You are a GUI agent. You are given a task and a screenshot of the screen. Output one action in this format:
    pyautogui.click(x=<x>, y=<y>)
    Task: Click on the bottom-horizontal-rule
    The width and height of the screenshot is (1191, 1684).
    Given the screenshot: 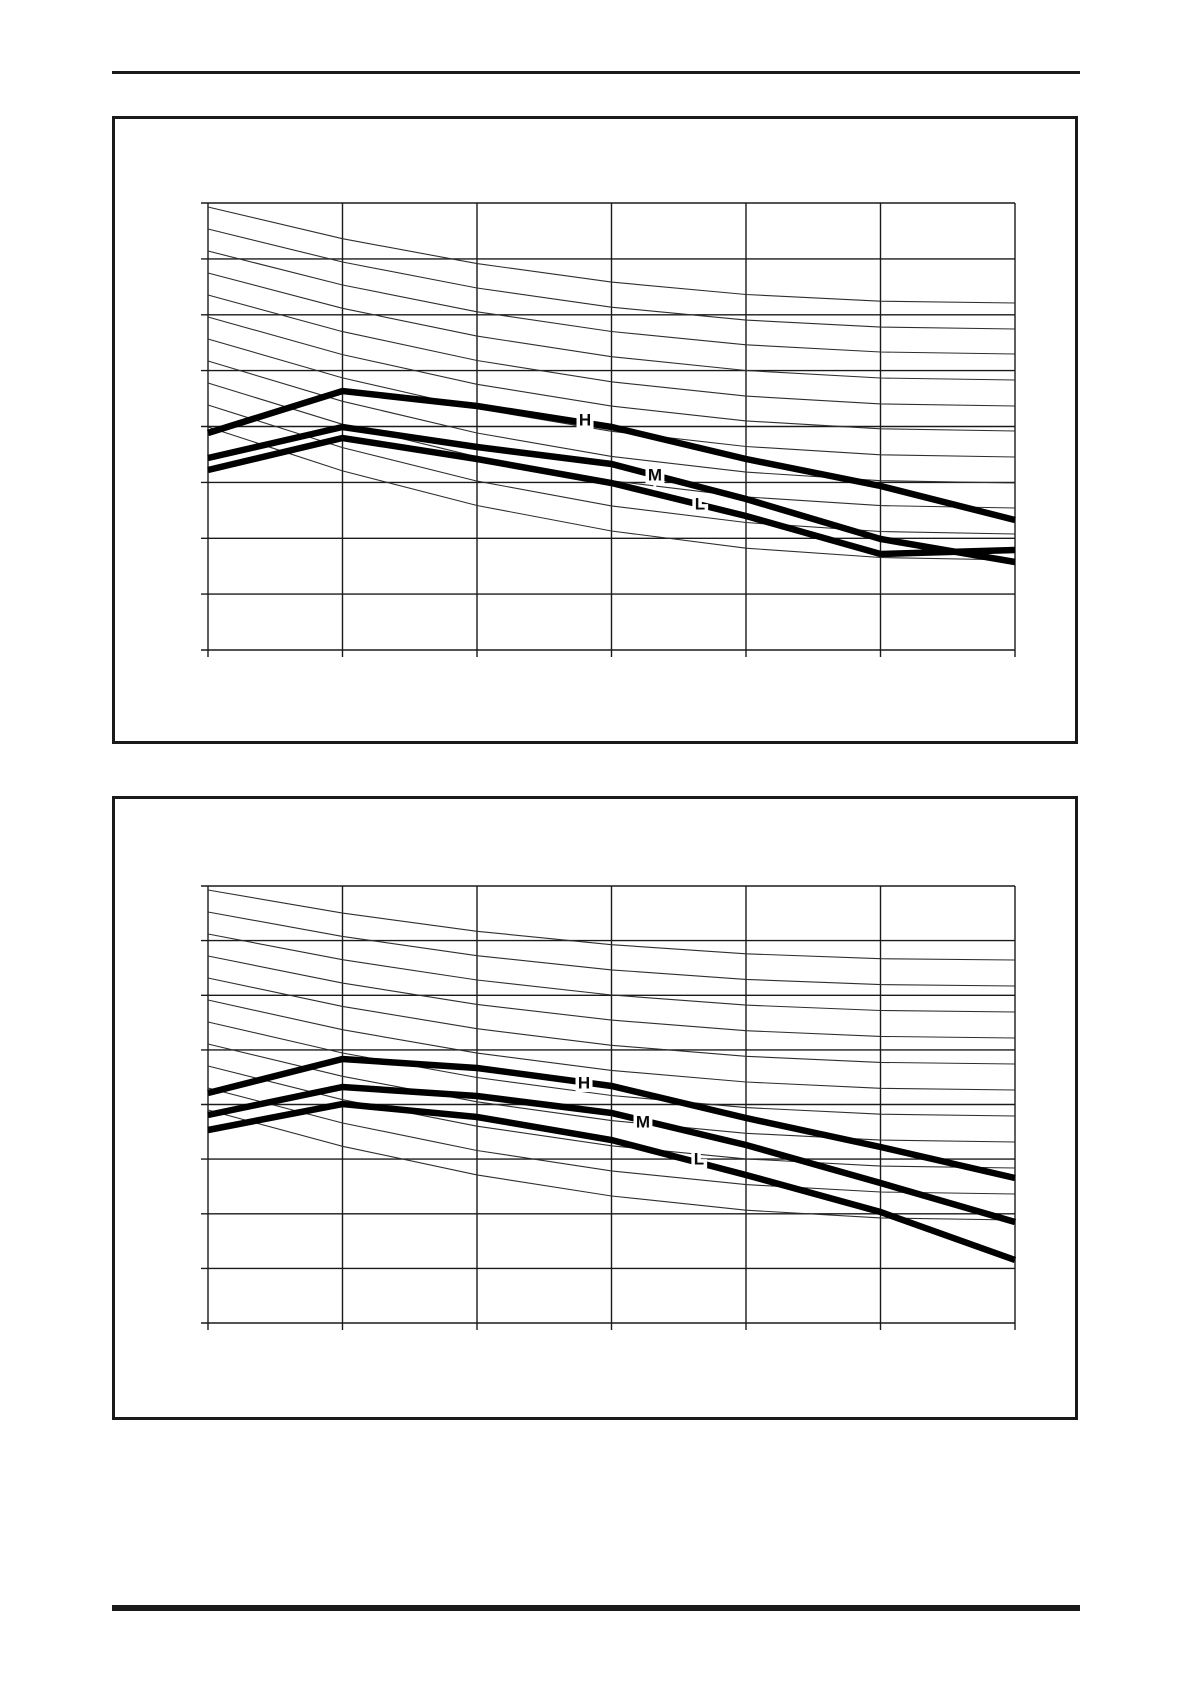 What is the action you would take?
    pyautogui.click(x=596, y=1608)
    